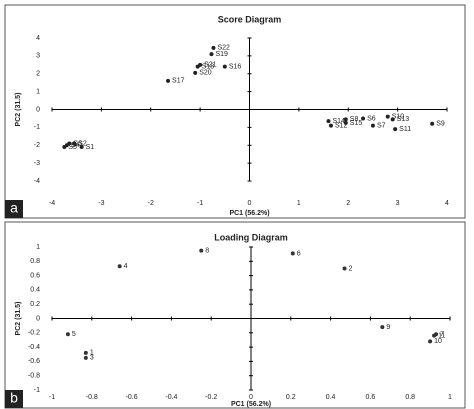 Image resolution: width=474 pixels, height=409 pixels. Describe the element at coordinates (339, 121) in the screenshot. I see `point-label: S14` at that location.